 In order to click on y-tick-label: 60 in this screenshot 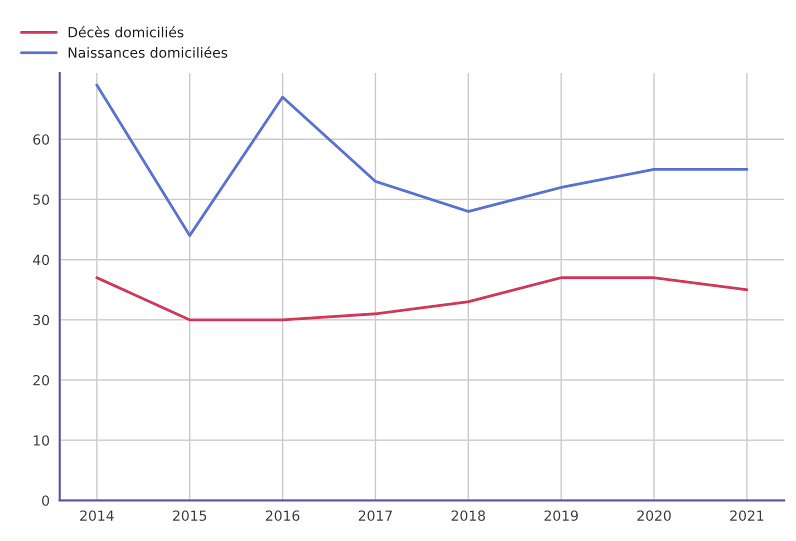, I will do `click(41, 139)`.